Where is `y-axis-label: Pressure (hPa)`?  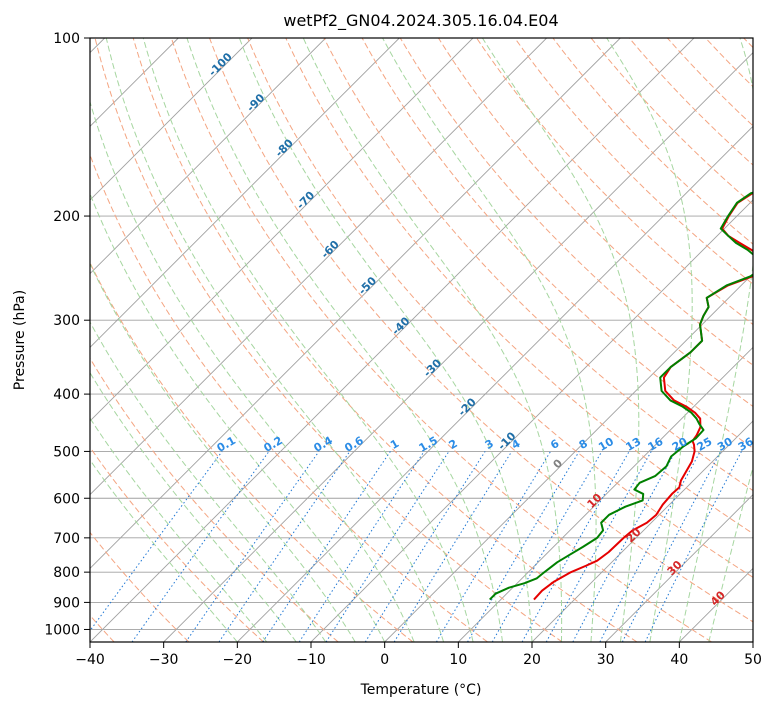 y-axis-label: Pressure (hPa) is located at coordinates (20, 340).